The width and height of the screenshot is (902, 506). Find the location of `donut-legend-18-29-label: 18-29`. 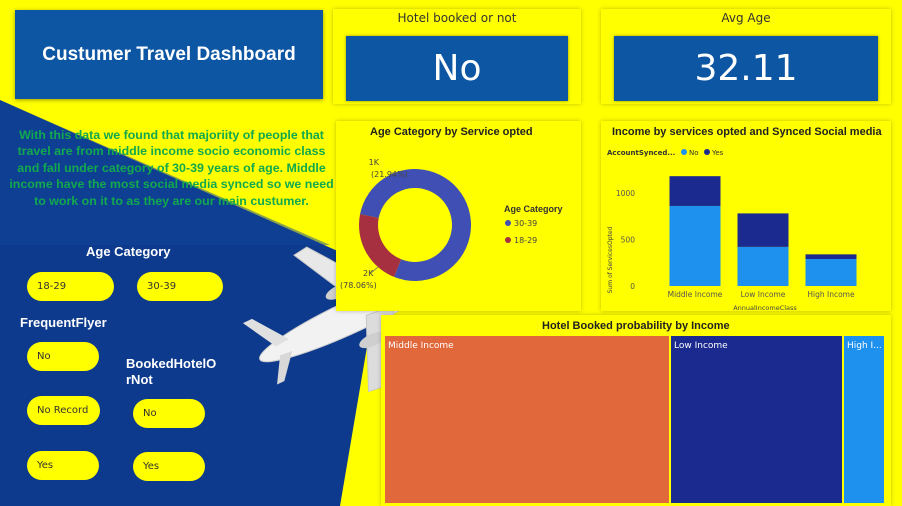

donut-legend-18-29-label: 18-29 is located at coordinates (525, 240).